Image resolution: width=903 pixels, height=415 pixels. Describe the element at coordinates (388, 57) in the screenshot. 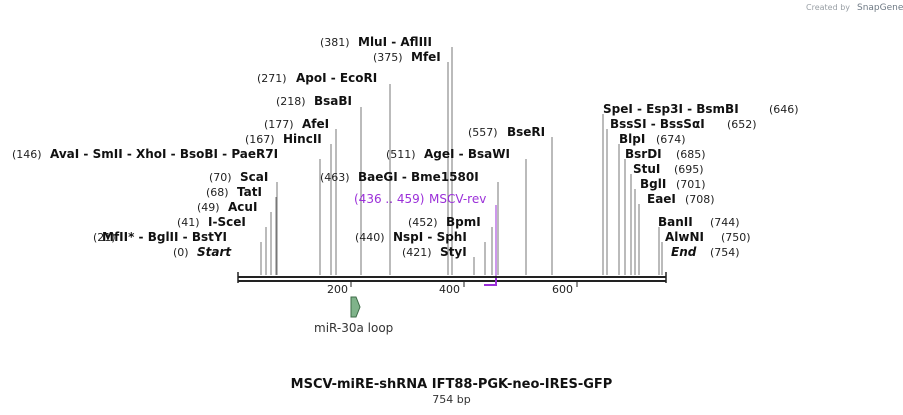

I see `site-position: (375)` at that location.